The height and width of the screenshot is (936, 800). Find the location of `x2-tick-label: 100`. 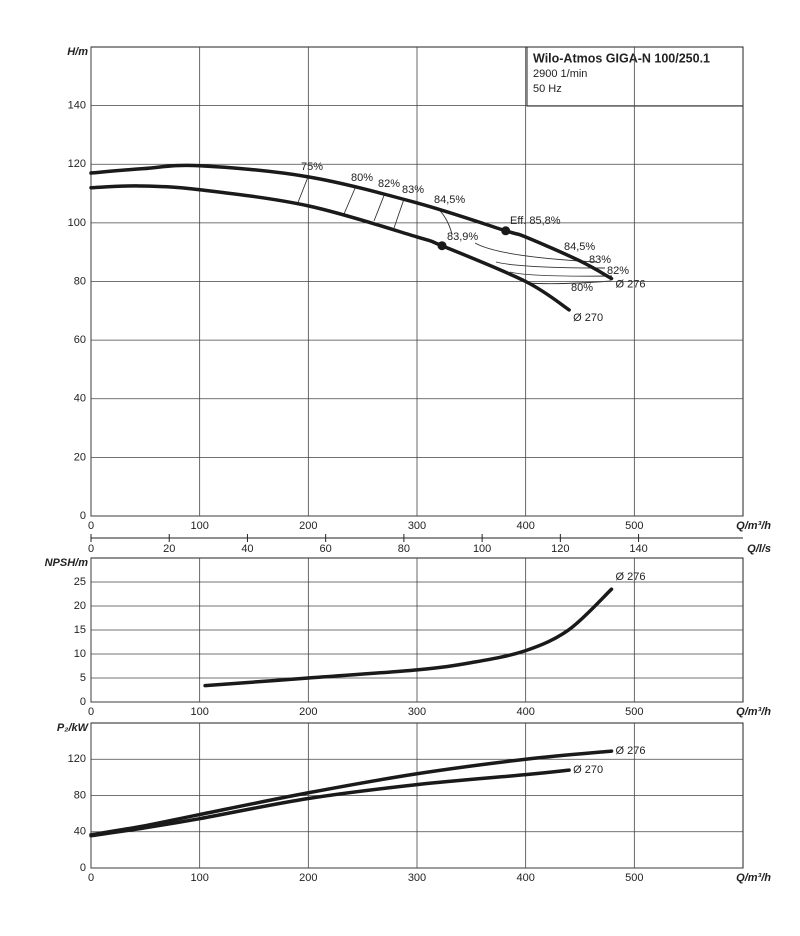

x2-tick-label: 100 is located at coordinates (482, 549).